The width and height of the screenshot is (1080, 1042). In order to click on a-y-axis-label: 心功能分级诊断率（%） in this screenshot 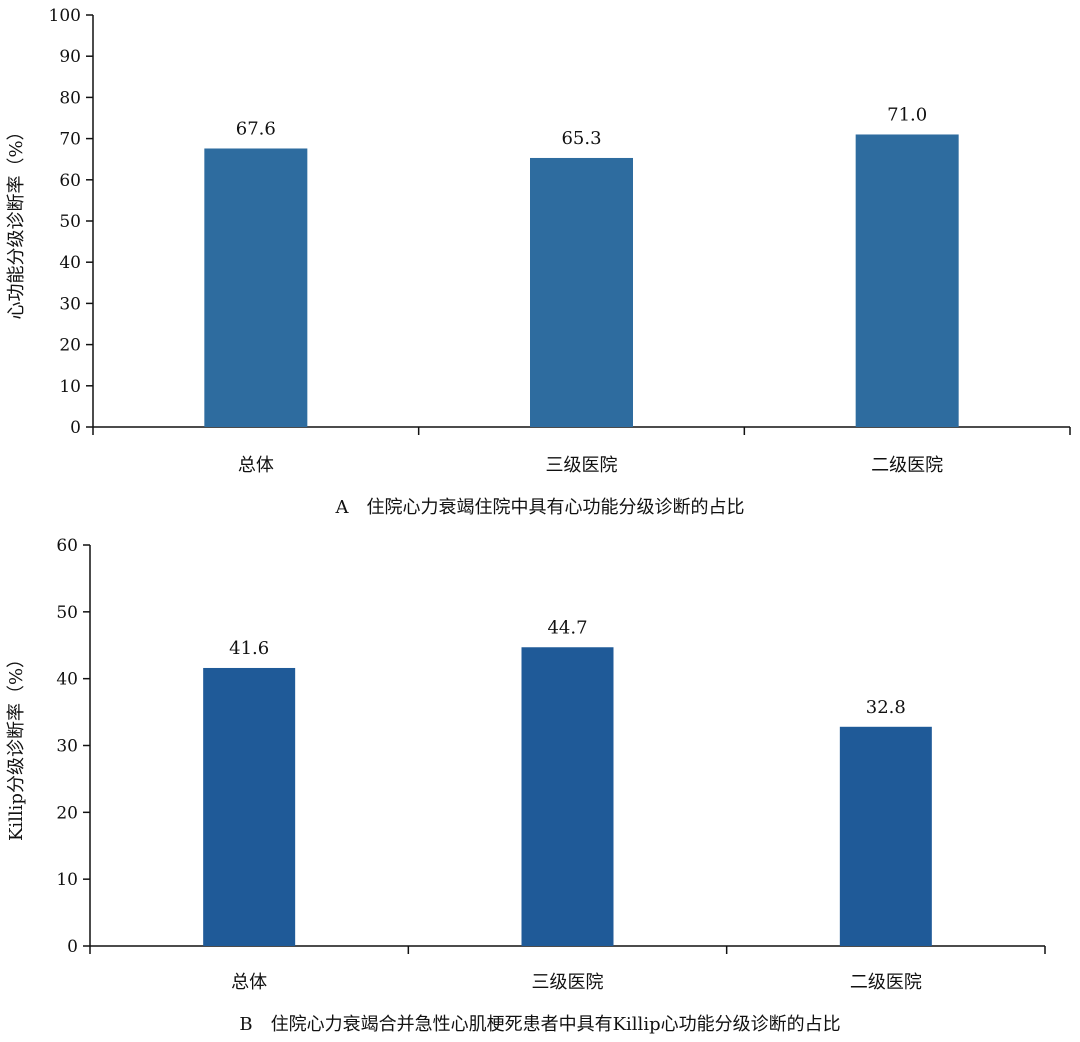, I will do `click(16, 220)`.